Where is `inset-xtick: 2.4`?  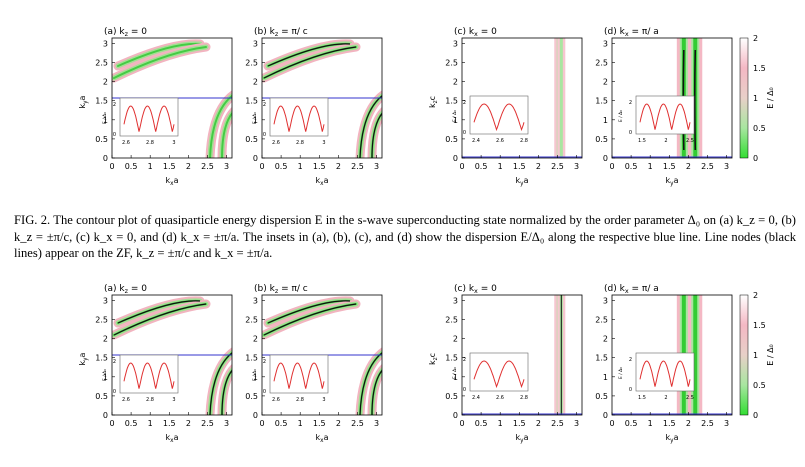
inset-xtick: 2.4 is located at coordinates (476, 141).